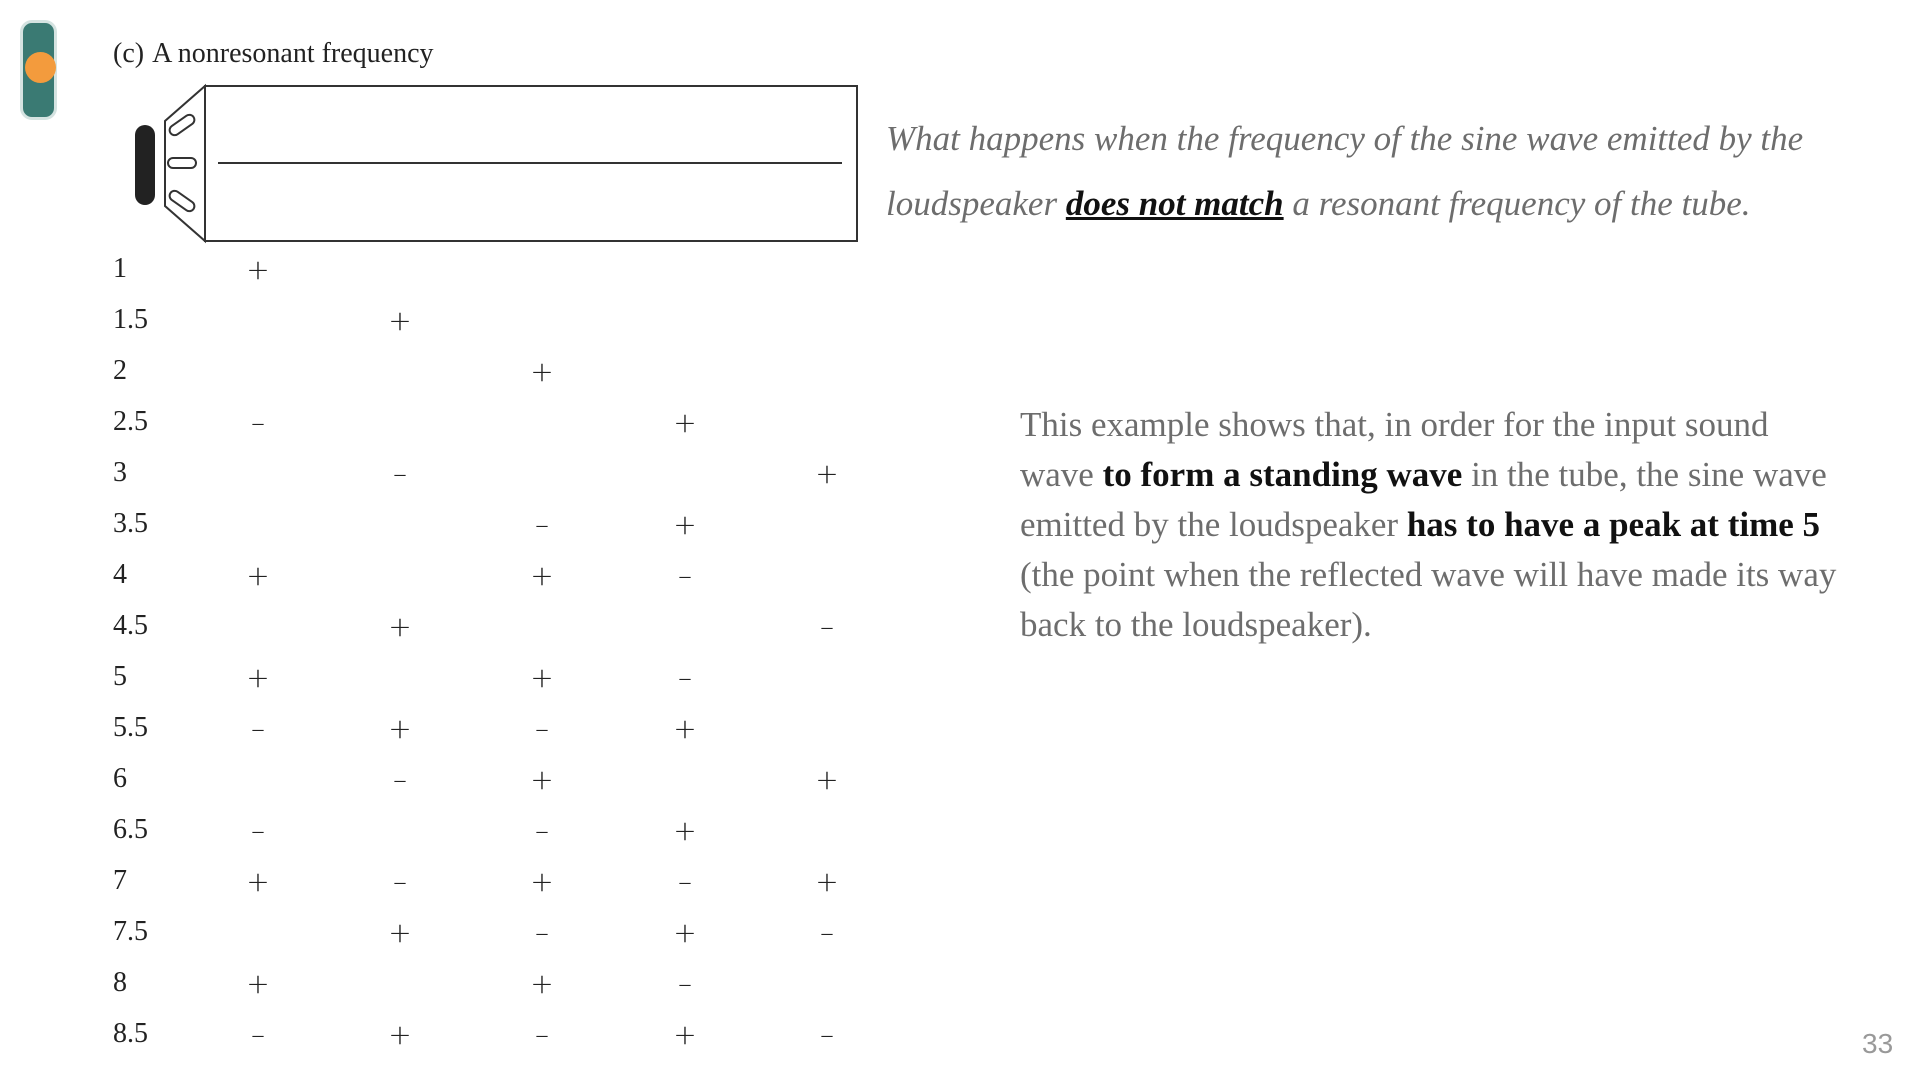 The image size is (1920, 1080). I want to click on row-time-label: 5, so click(120, 676).